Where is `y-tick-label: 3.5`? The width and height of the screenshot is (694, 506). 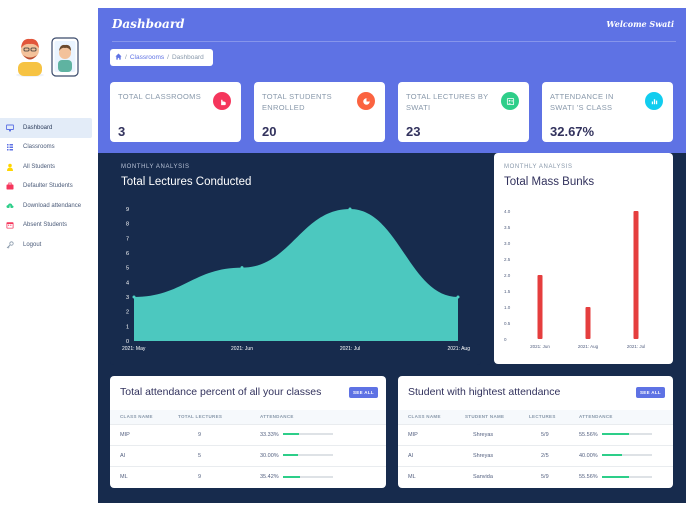 y-tick-label: 3.5 is located at coordinates (507, 227).